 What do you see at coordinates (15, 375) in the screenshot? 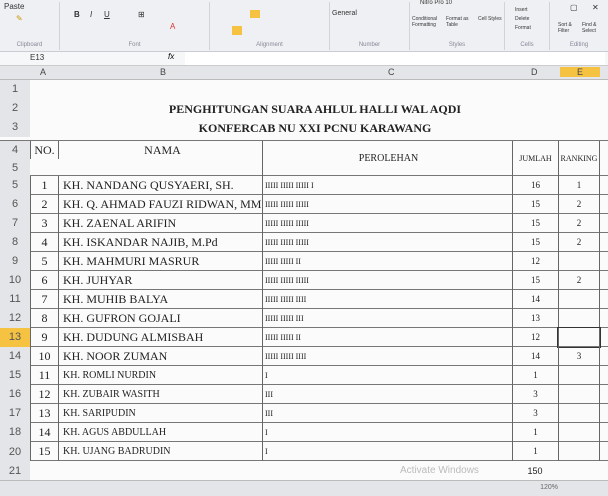
I see `row-header: 15` at bounding box center [15, 375].